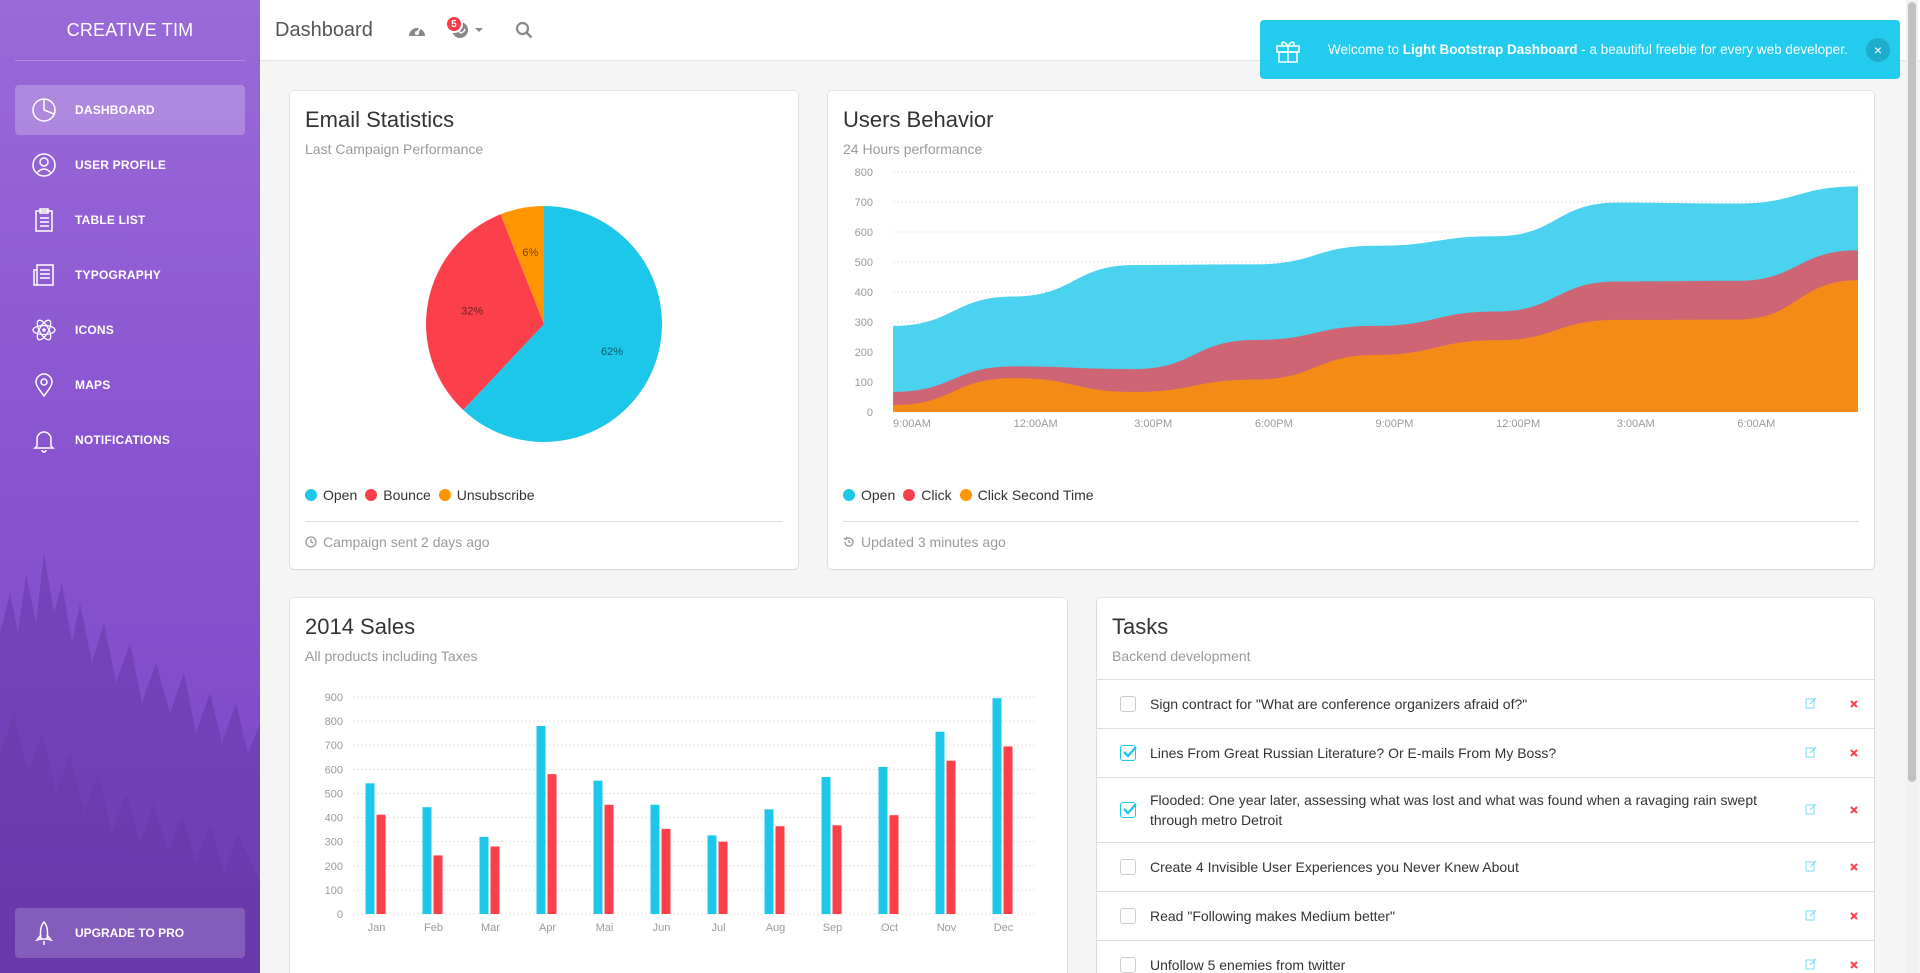  What do you see at coordinates (417, 30) in the screenshot?
I see `dashboard-gauge-icon` at bounding box center [417, 30].